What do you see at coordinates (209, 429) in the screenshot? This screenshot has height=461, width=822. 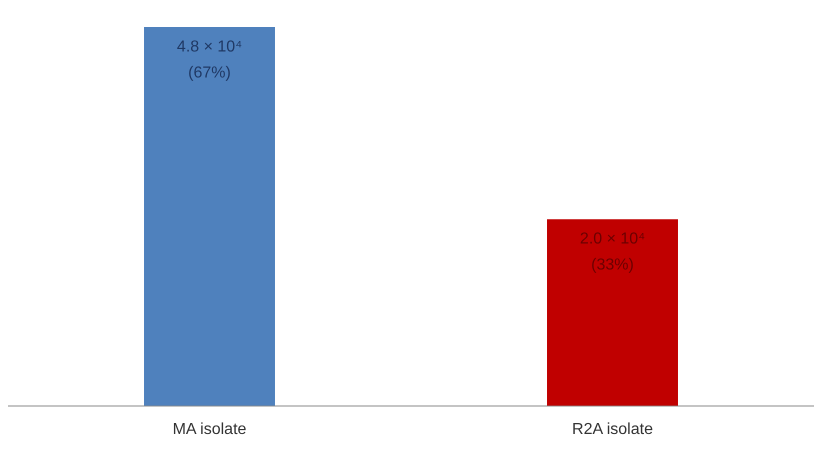 I see `x-tick-label: MA isolate` at bounding box center [209, 429].